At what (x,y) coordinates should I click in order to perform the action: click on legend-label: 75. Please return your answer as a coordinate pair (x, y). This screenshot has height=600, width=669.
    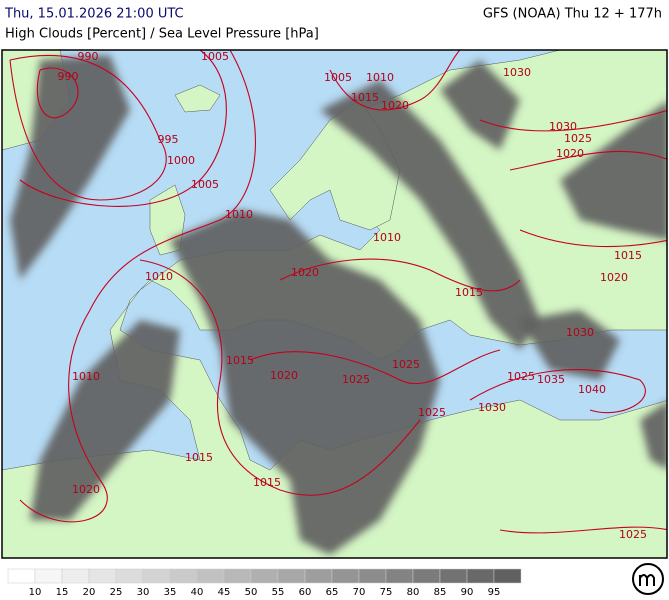
    Looking at the image, I should click on (386, 592).